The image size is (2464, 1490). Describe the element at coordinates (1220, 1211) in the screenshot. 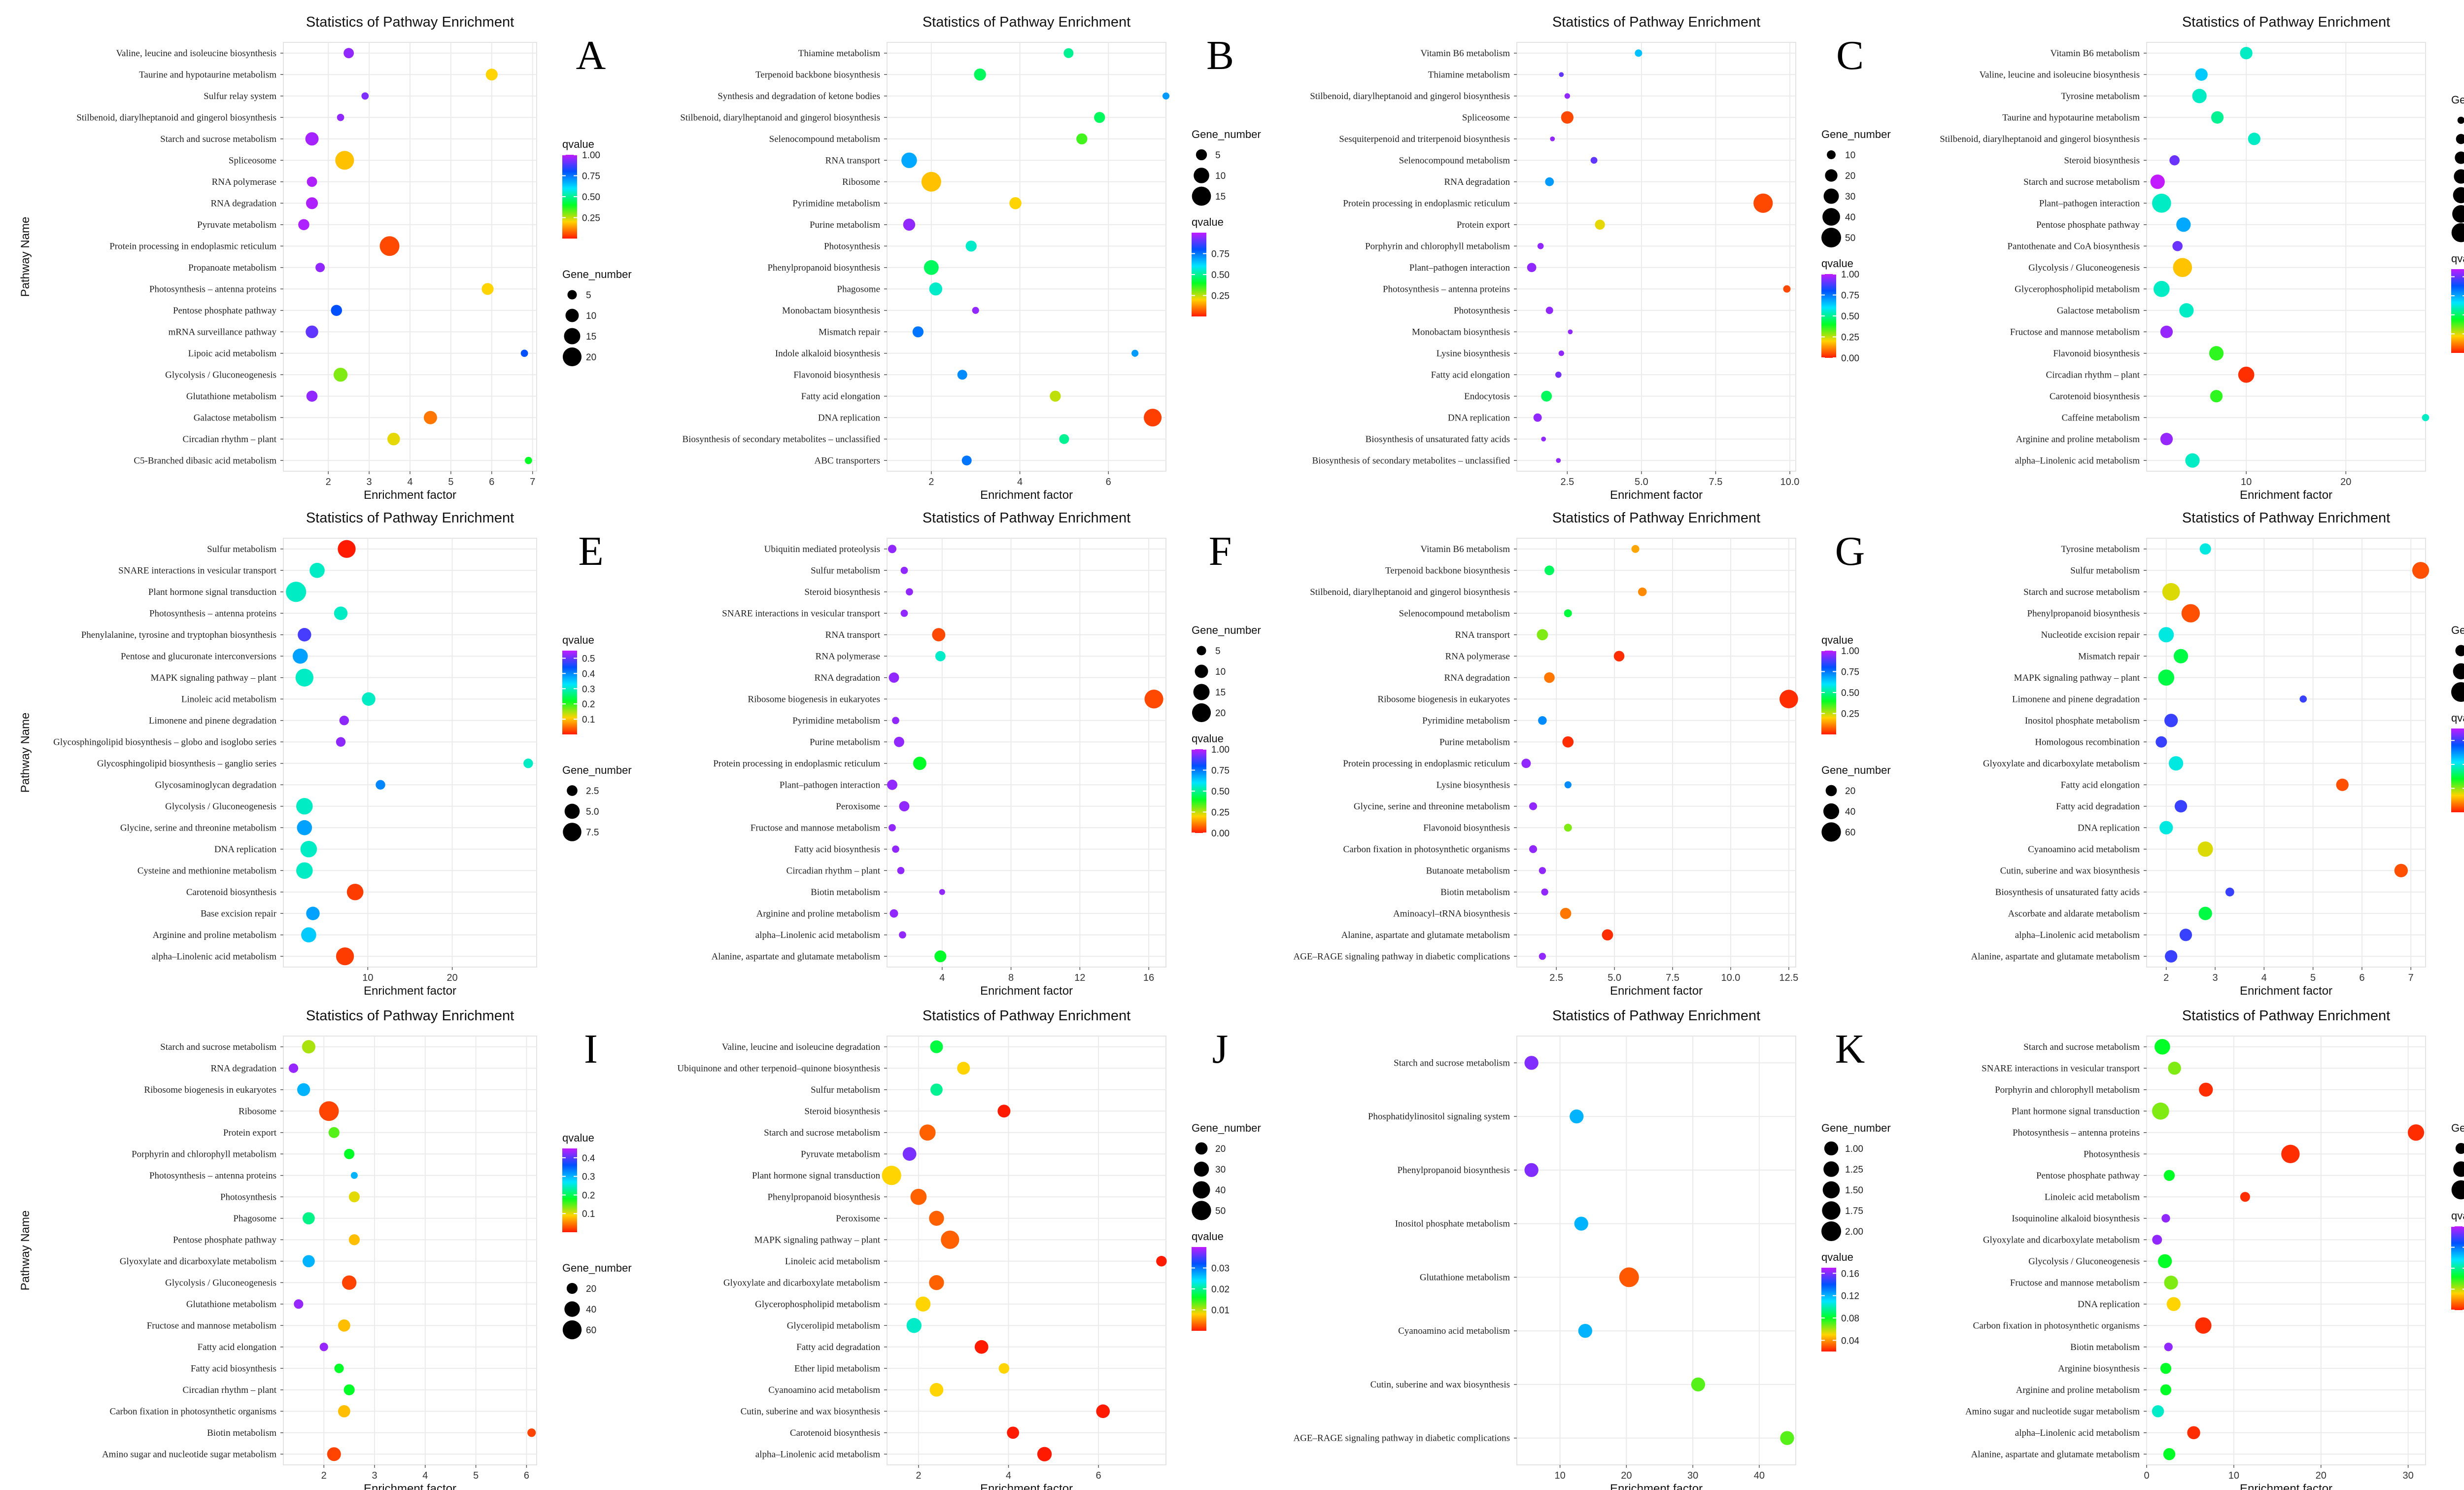

I see `gene-number-legend-label: 50` at that location.